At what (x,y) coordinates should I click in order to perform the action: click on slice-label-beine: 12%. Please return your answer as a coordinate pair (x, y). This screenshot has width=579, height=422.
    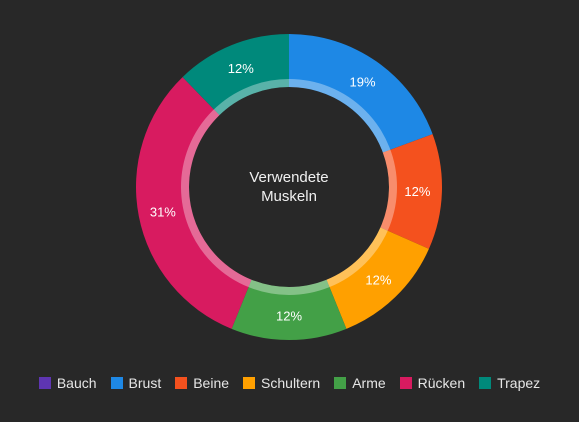
    Looking at the image, I should click on (417, 191).